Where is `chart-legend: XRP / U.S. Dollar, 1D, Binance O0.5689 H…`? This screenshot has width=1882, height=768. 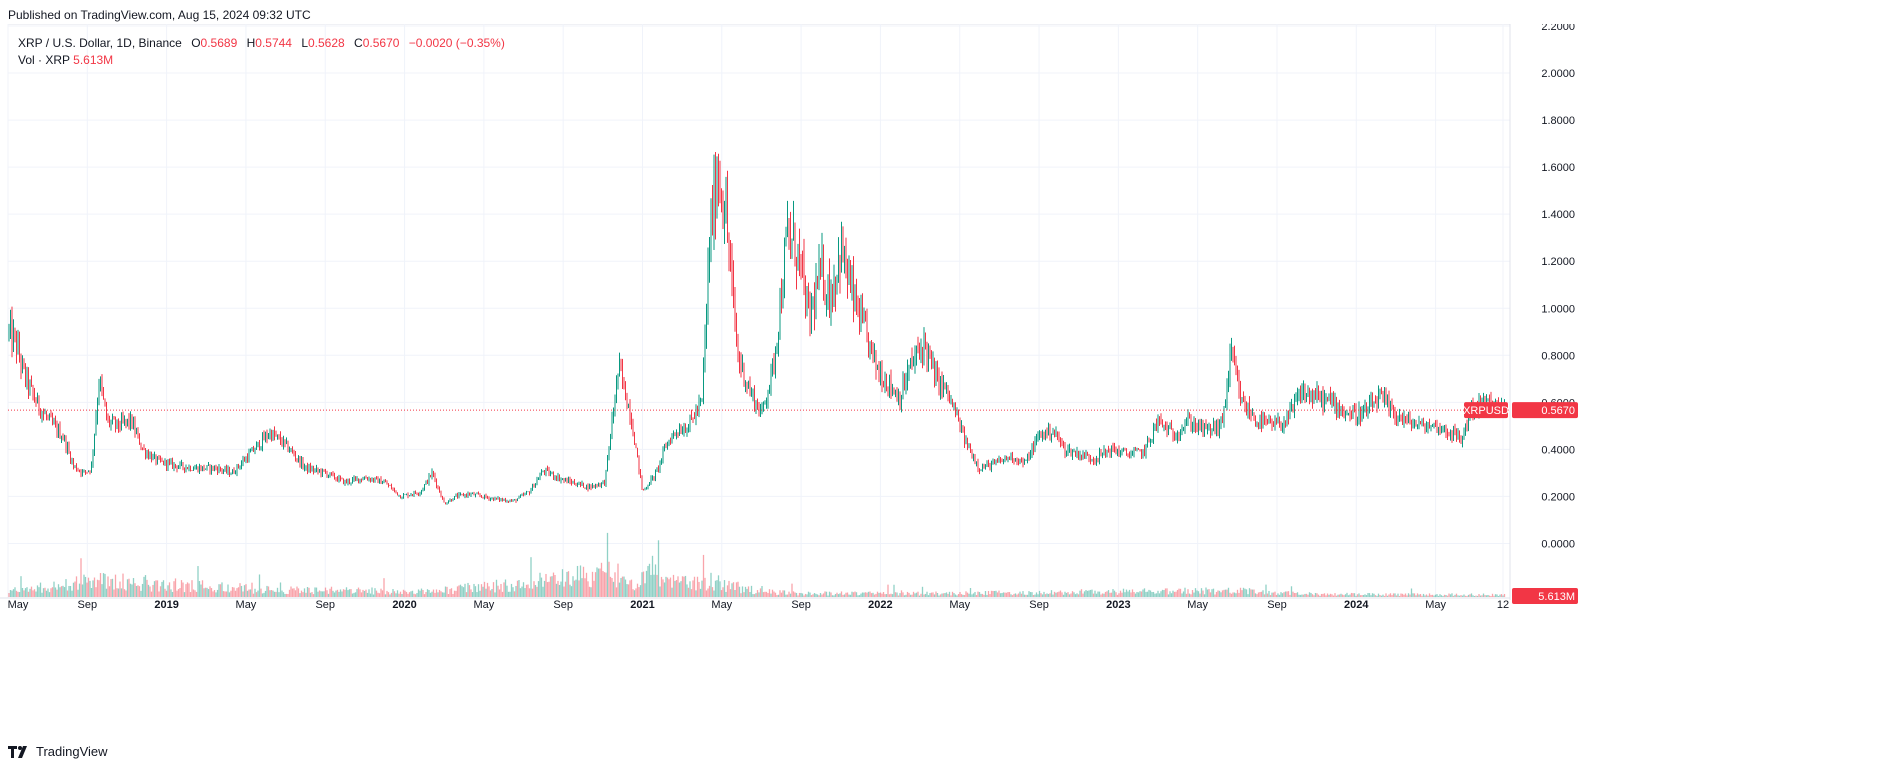
chart-legend: XRP / U.S. Dollar, 1D, Binance O0.5689 H… is located at coordinates (264, 52).